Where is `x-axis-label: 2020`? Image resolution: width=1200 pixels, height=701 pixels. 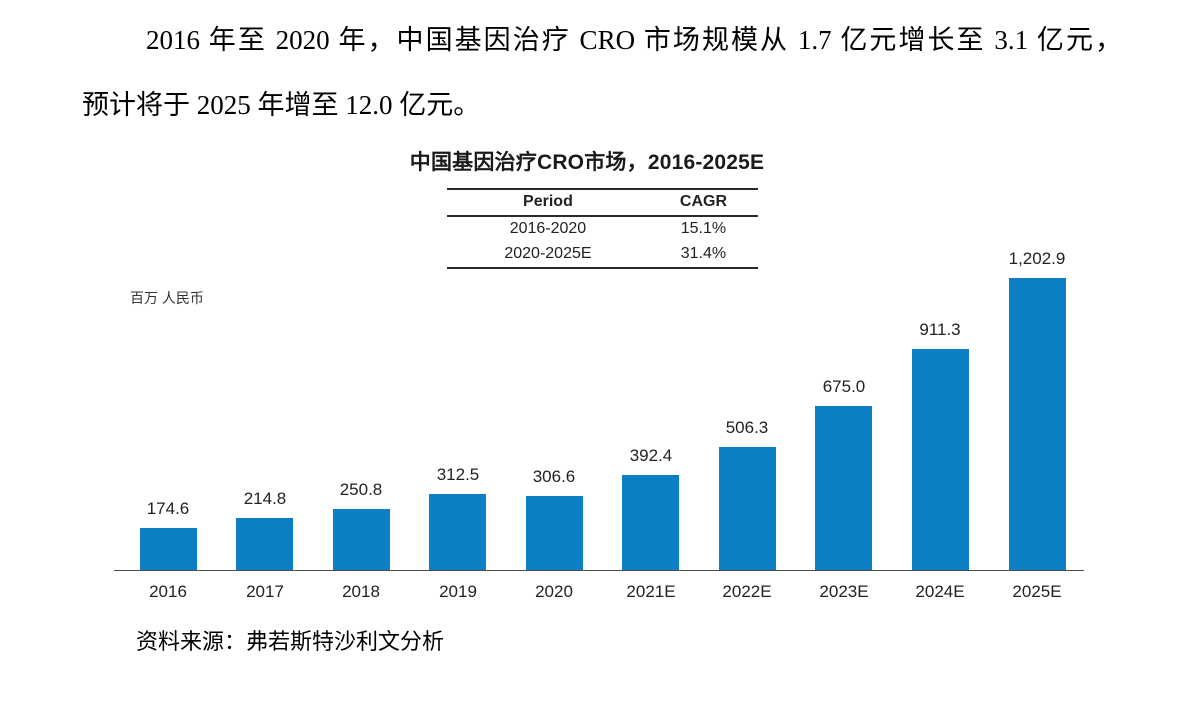 x-axis-label: 2020 is located at coordinates (554, 591).